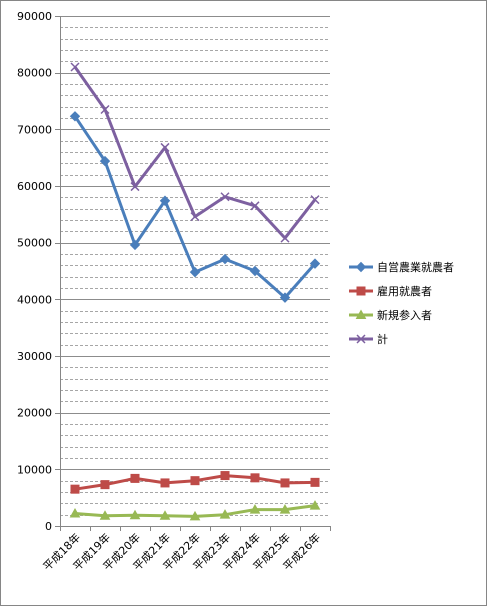 Image resolution: width=487 pixels, height=606 pixels. I want to click on y-tick-label: 60000, so click(34, 186).